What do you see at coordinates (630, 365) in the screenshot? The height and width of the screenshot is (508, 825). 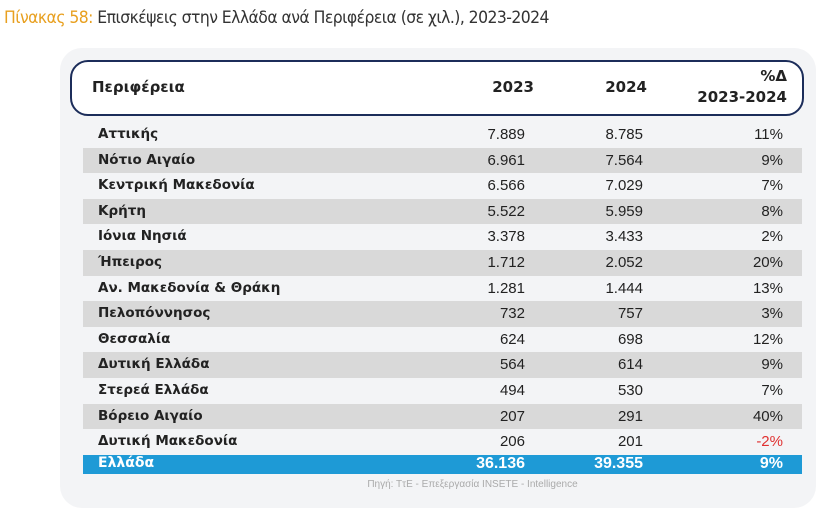 I see `value-2024: 614` at bounding box center [630, 365].